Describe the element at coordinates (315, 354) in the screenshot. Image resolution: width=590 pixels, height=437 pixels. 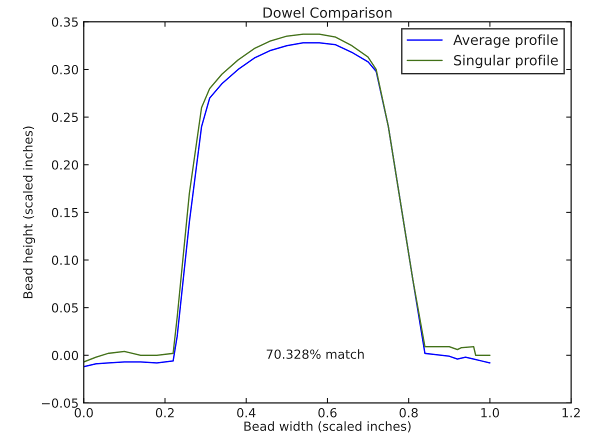
I see `annotation: 70.328% match` at that location.